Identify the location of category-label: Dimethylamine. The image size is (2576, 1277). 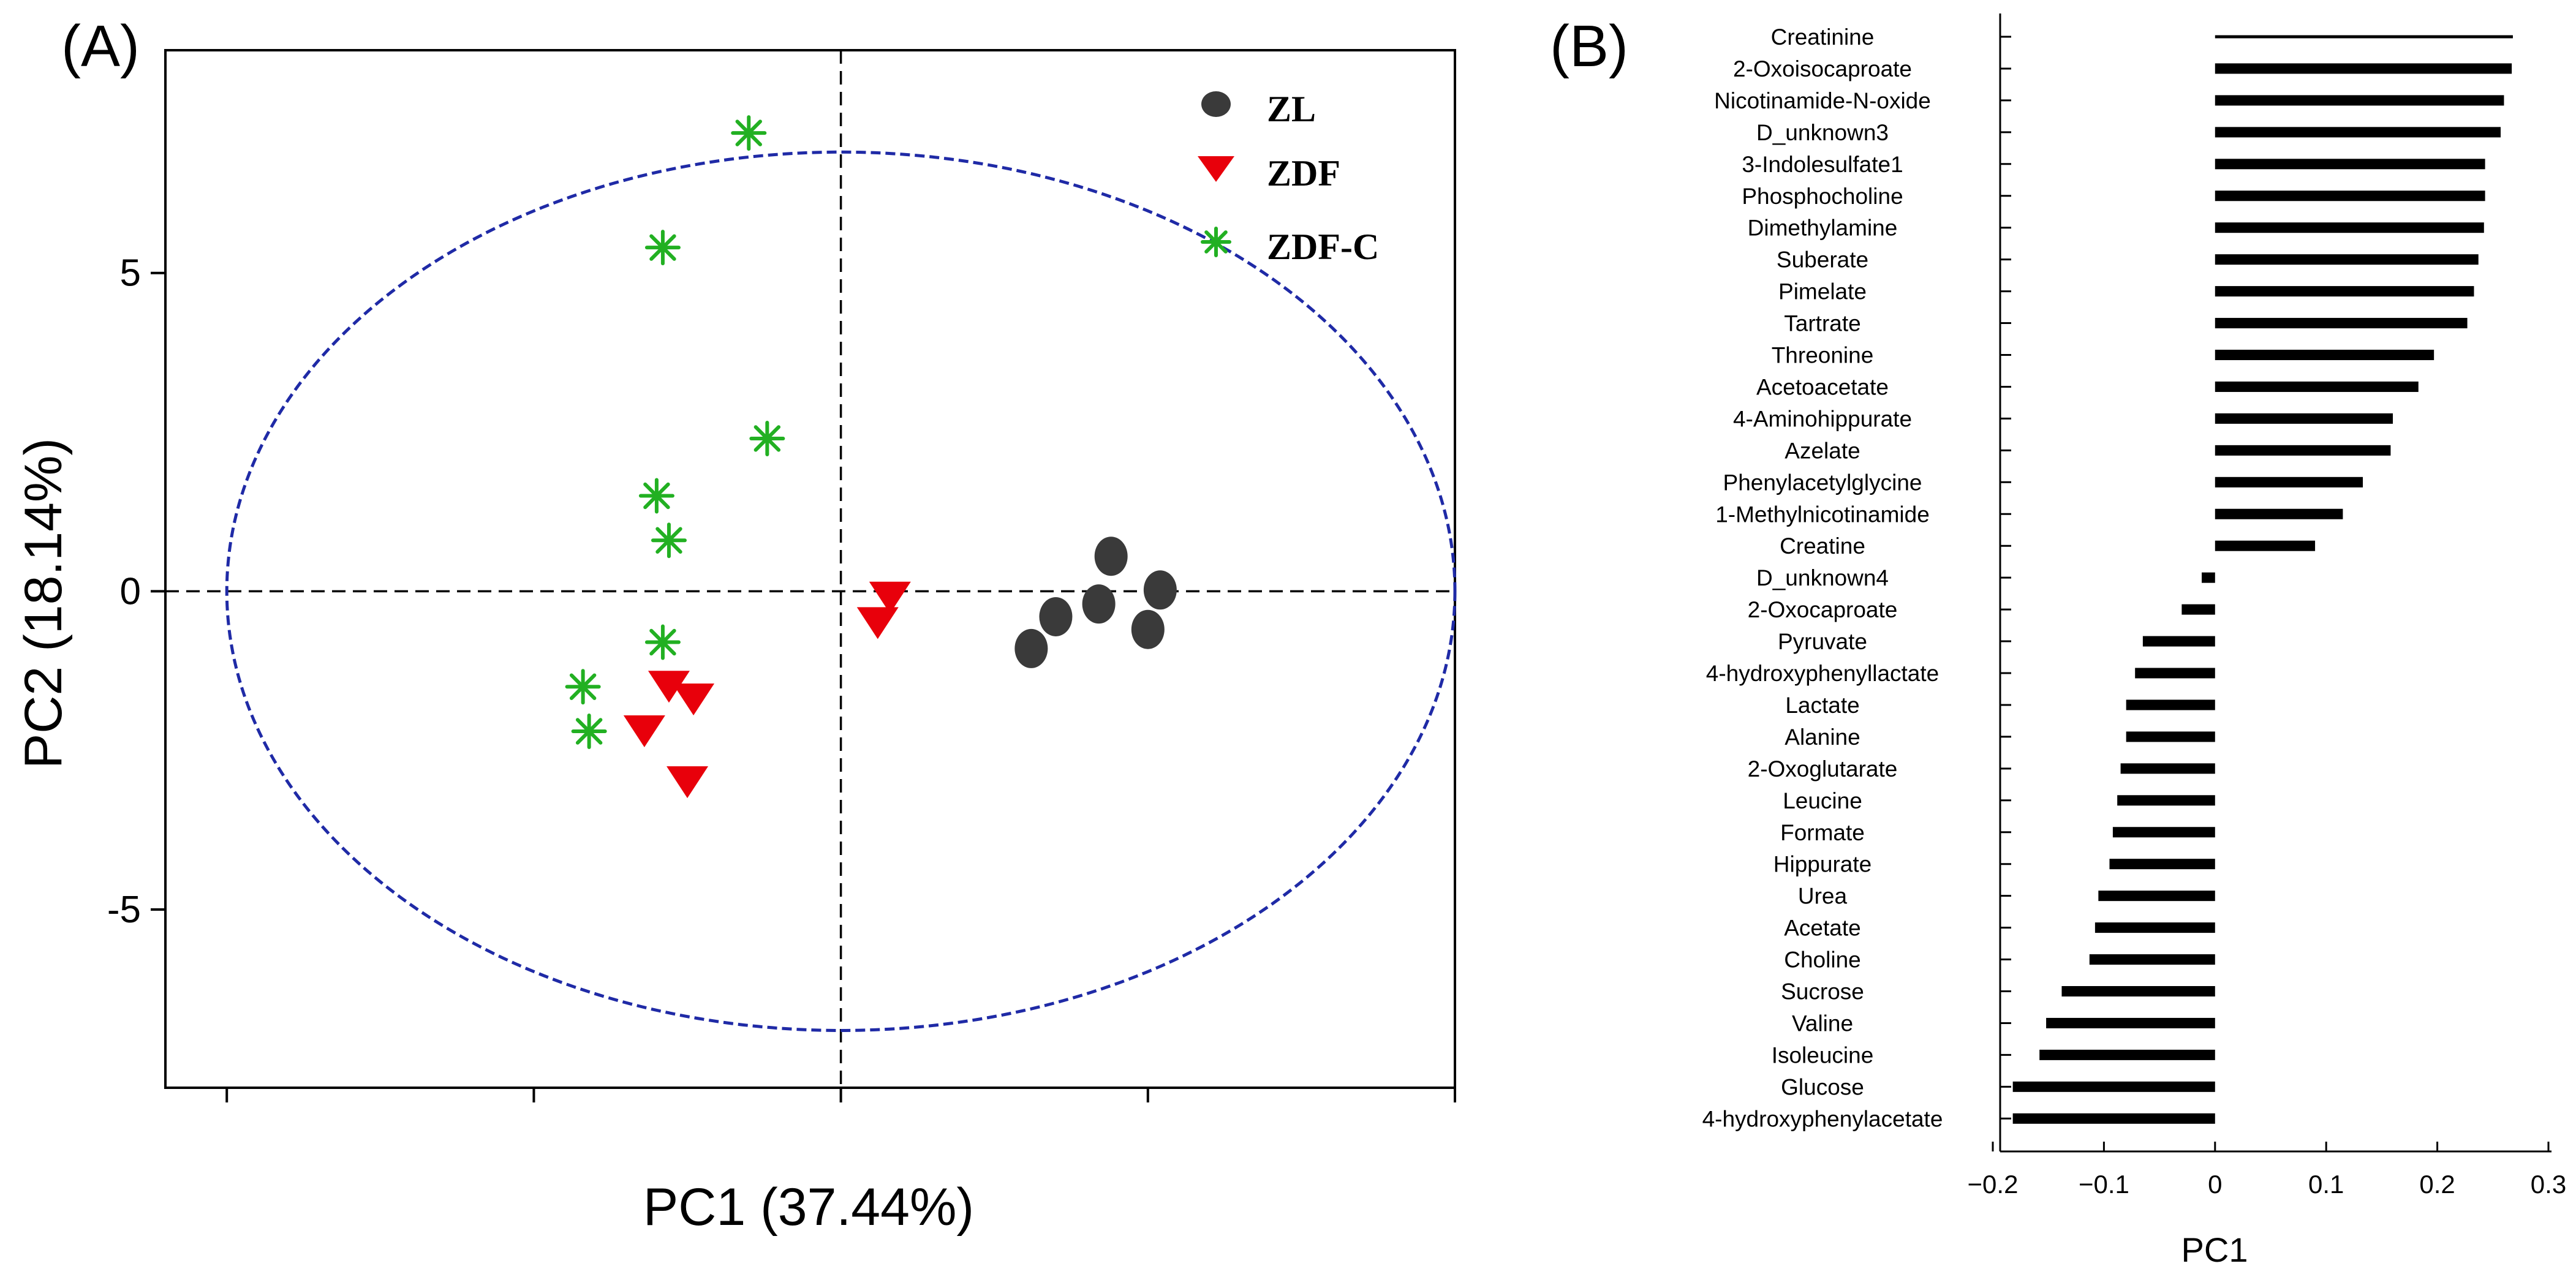
(1823, 228).